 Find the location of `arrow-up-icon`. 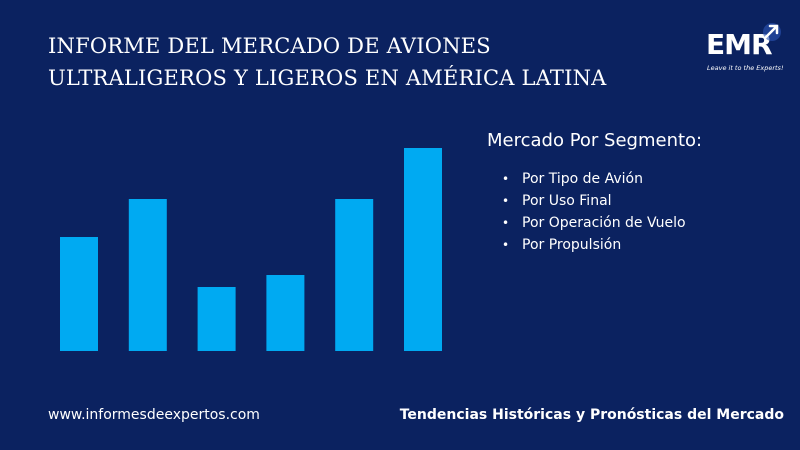

arrow-up-icon is located at coordinates (772, 32).